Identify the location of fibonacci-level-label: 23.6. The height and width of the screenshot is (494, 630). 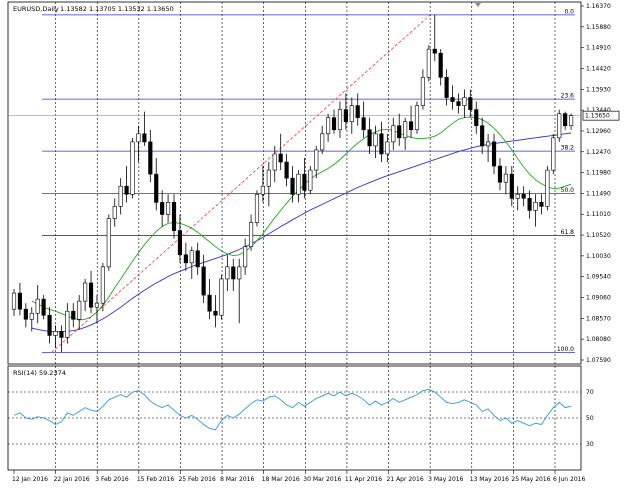
(568, 96).